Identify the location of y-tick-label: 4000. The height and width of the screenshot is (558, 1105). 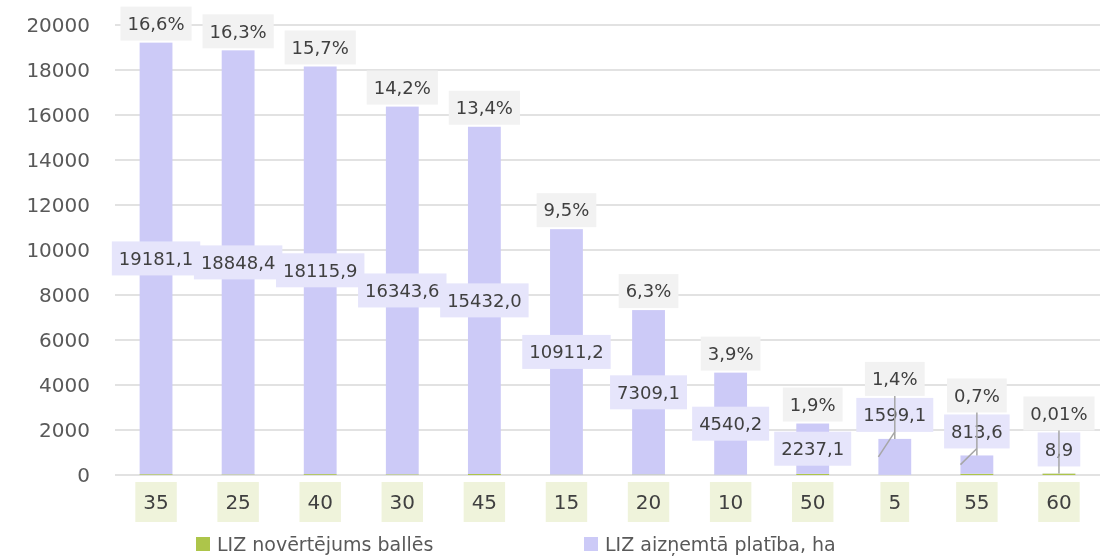
(64, 385).